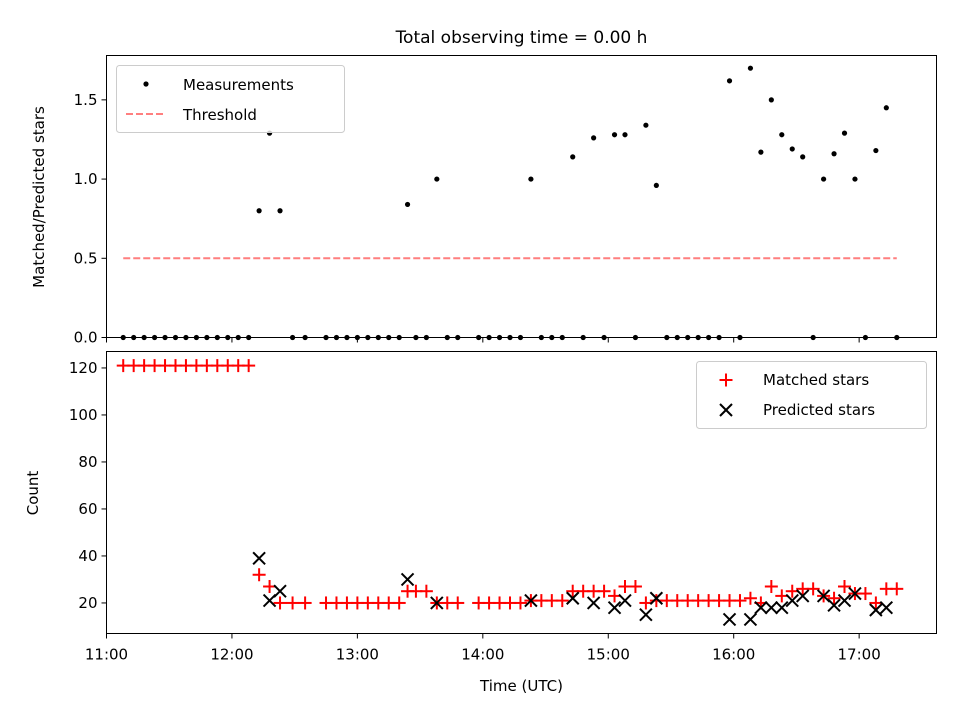  I want to click on legend-matched-label: Matched stars, so click(816, 380).